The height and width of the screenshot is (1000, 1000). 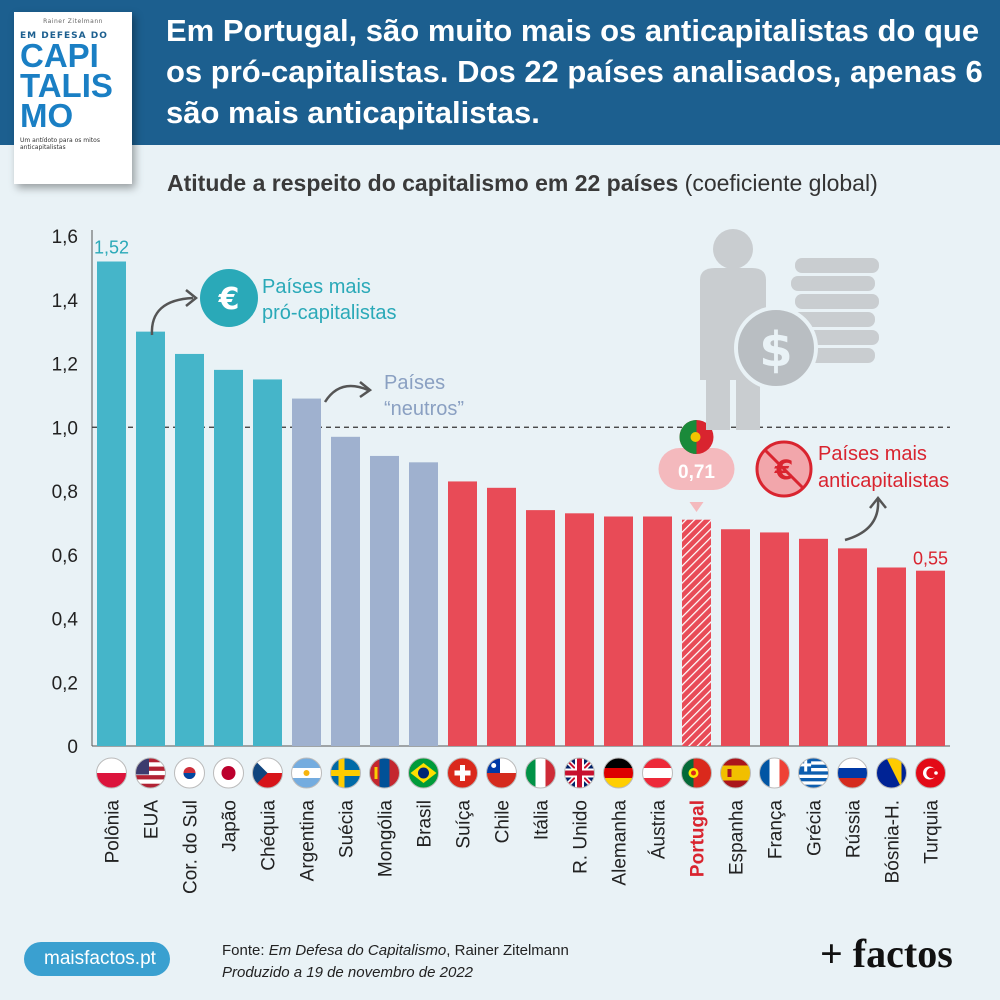 I want to click on flag-icon-gb-ring, so click(x=579, y=773).